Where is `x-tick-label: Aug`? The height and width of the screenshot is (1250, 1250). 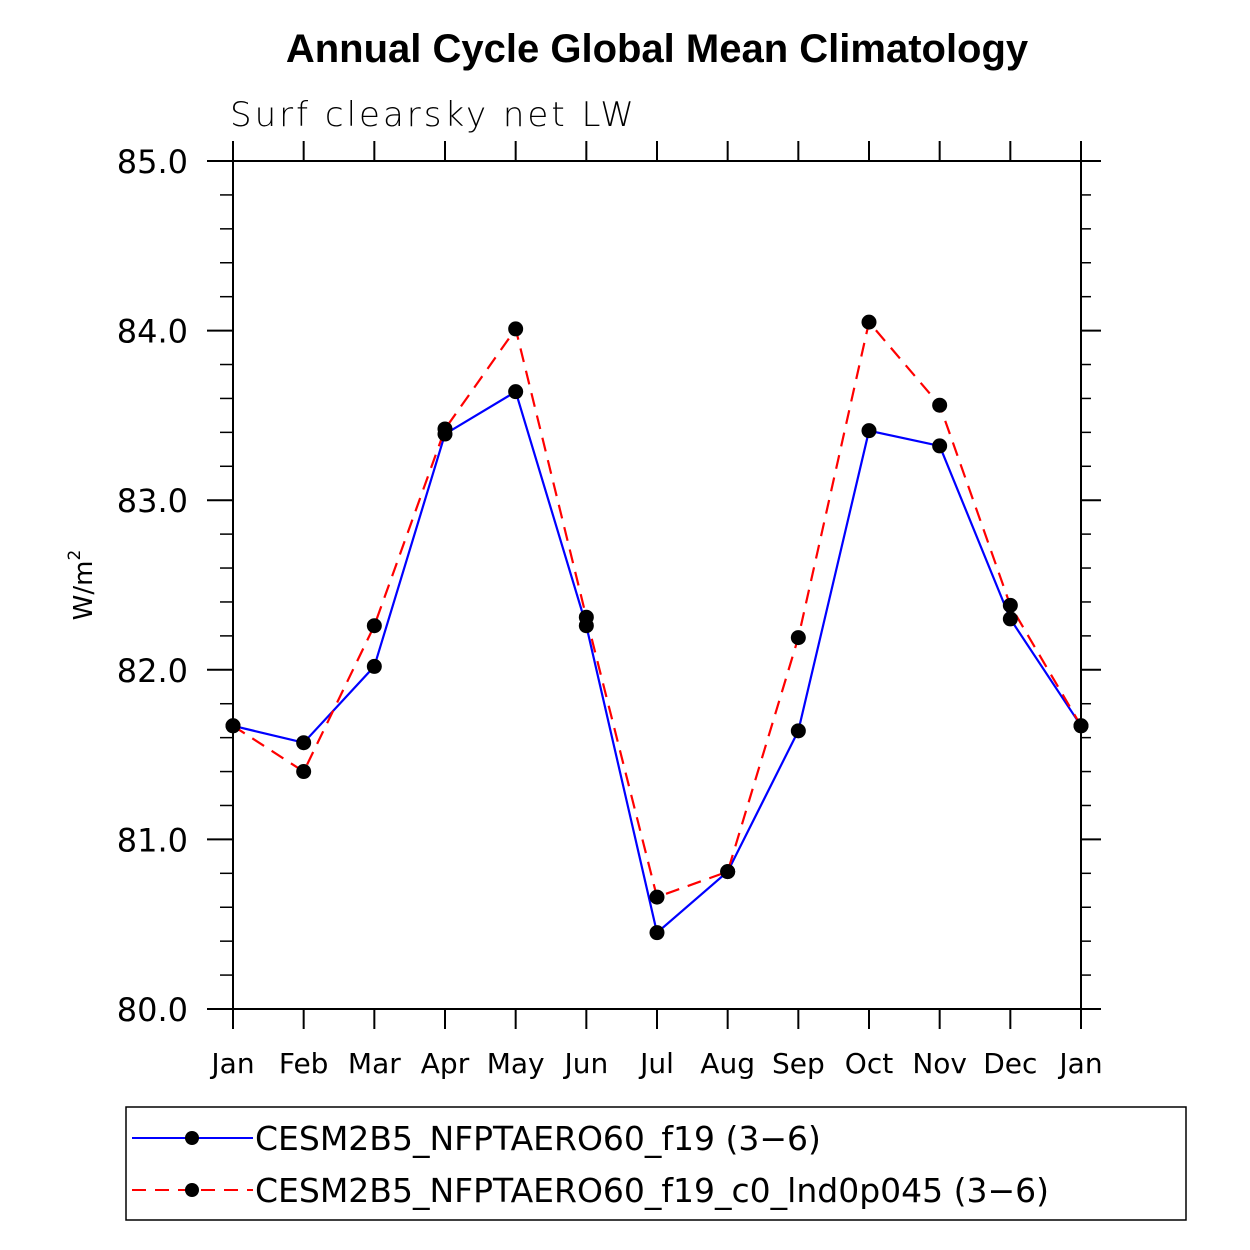
x-tick-label: Aug is located at coordinates (727, 1063).